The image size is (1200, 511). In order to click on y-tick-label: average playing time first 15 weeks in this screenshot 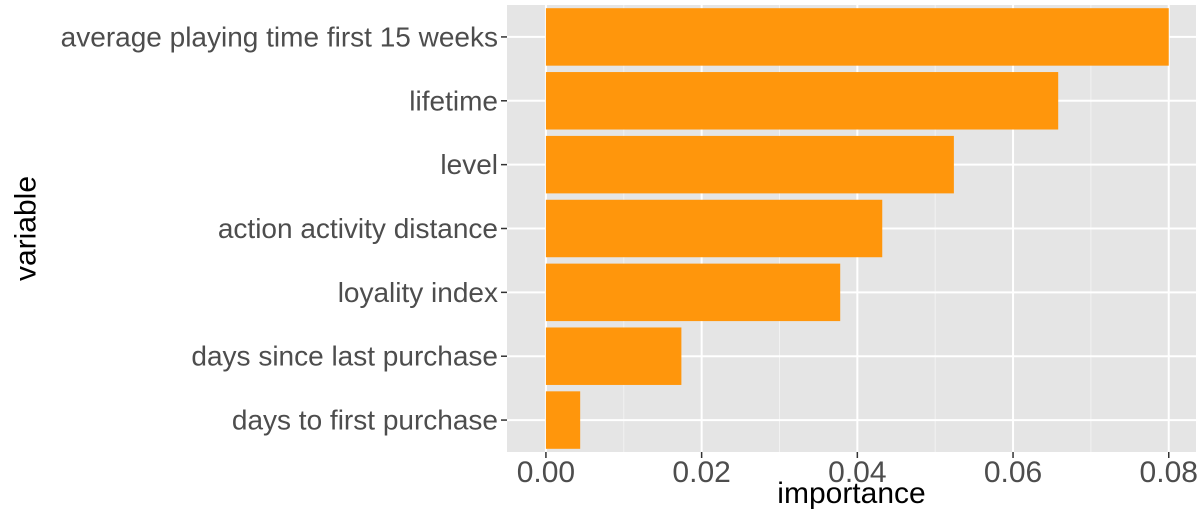, I will do `click(279, 36)`.